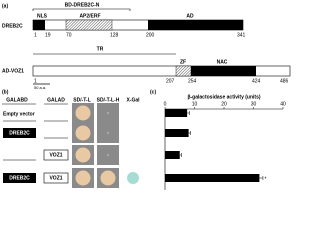  Describe the element at coordinates (265, 179) in the screenshot. I see `annotation: *` at that location.